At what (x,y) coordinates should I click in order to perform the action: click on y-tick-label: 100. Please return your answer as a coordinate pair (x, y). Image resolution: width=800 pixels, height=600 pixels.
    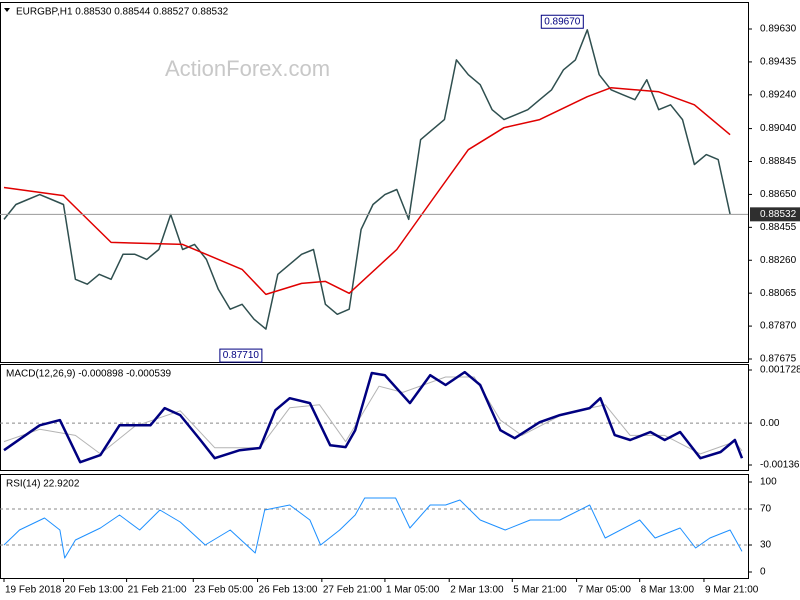
    Looking at the image, I should click on (768, 482).